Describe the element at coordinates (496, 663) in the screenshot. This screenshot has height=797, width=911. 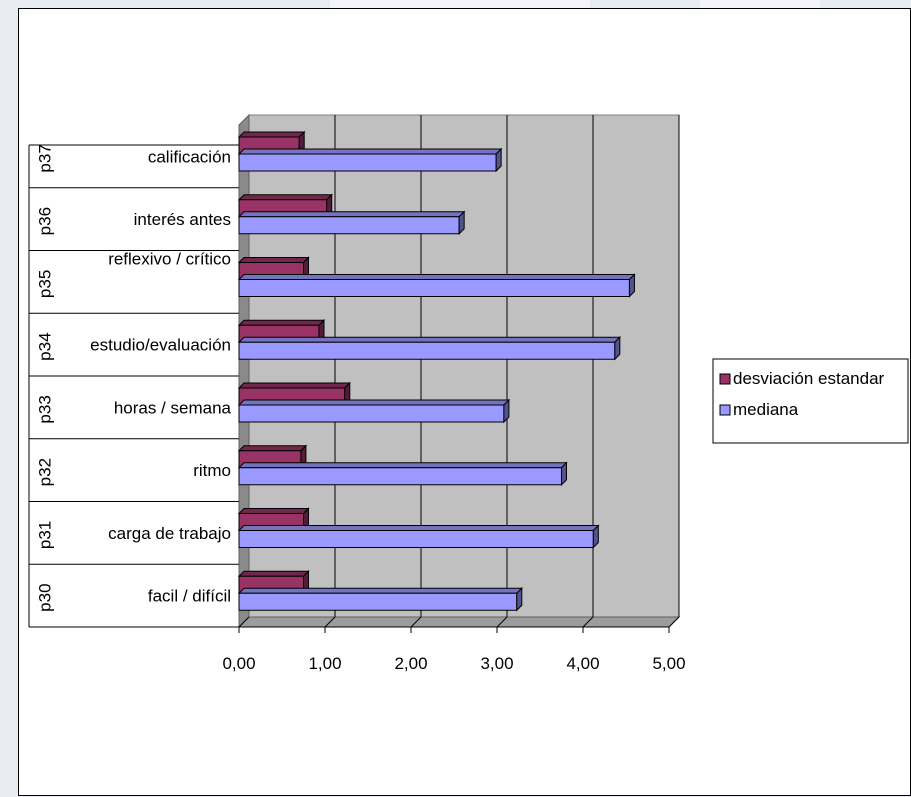
I see `x-tick-label: 3,00` at that location.